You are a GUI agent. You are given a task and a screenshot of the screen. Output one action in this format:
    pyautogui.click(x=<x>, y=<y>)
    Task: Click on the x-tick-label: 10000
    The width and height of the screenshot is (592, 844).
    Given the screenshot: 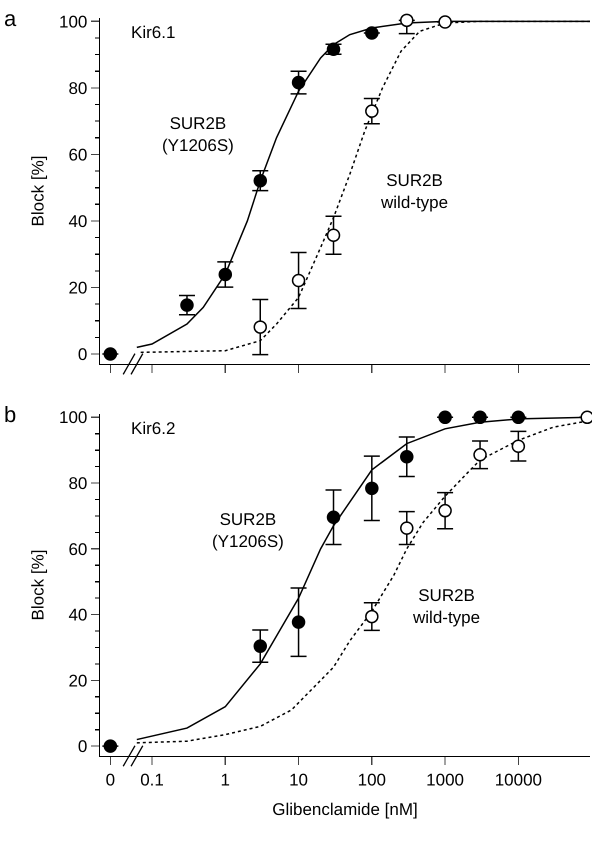 What is the action you would take?
    pyautogui.click(x=518, y=780)
    